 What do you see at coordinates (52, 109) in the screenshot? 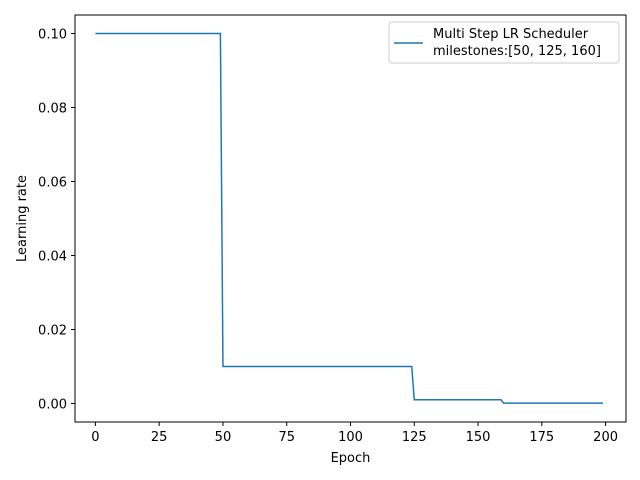
I see `y-tick-label: 0.08` at bounding box center [52, 109].